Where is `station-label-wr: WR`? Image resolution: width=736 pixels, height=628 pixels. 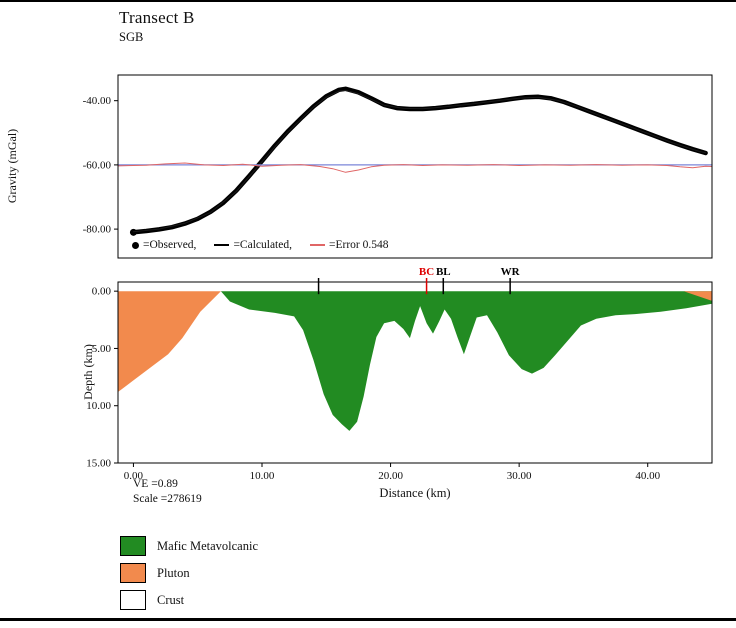
station-label-wr: WR is located at coordinates (511, 272).